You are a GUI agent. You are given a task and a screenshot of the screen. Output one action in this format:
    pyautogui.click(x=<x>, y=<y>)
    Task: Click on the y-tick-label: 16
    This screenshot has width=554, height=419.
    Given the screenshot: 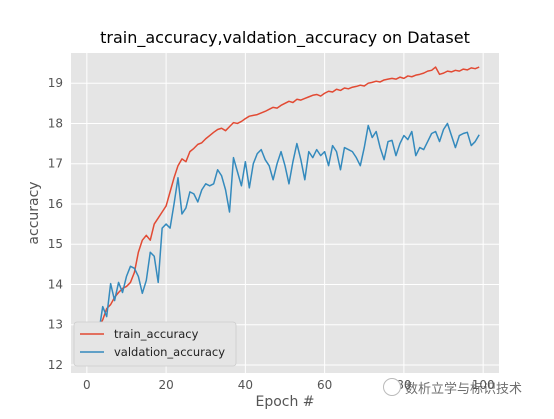 What is the action you would take?
    pyautogui.click(x=55, y=204)
    